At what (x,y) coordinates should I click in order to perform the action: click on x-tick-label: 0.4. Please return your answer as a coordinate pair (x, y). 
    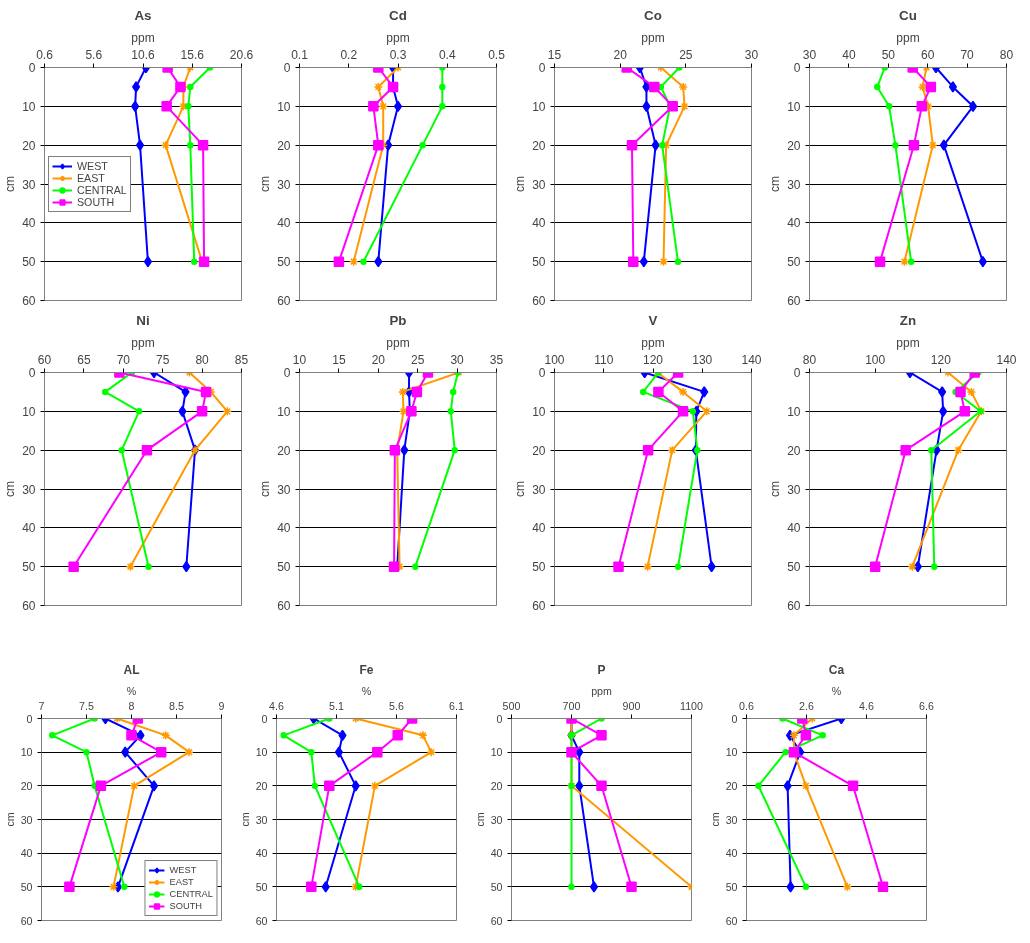
    Looking at the image, I should click on (447, 54).